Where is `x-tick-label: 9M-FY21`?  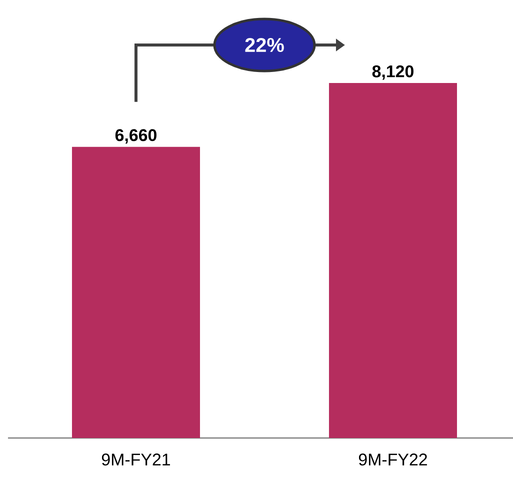
x-tick-label: 9M-FY21 is located at coordinates (136, 460).